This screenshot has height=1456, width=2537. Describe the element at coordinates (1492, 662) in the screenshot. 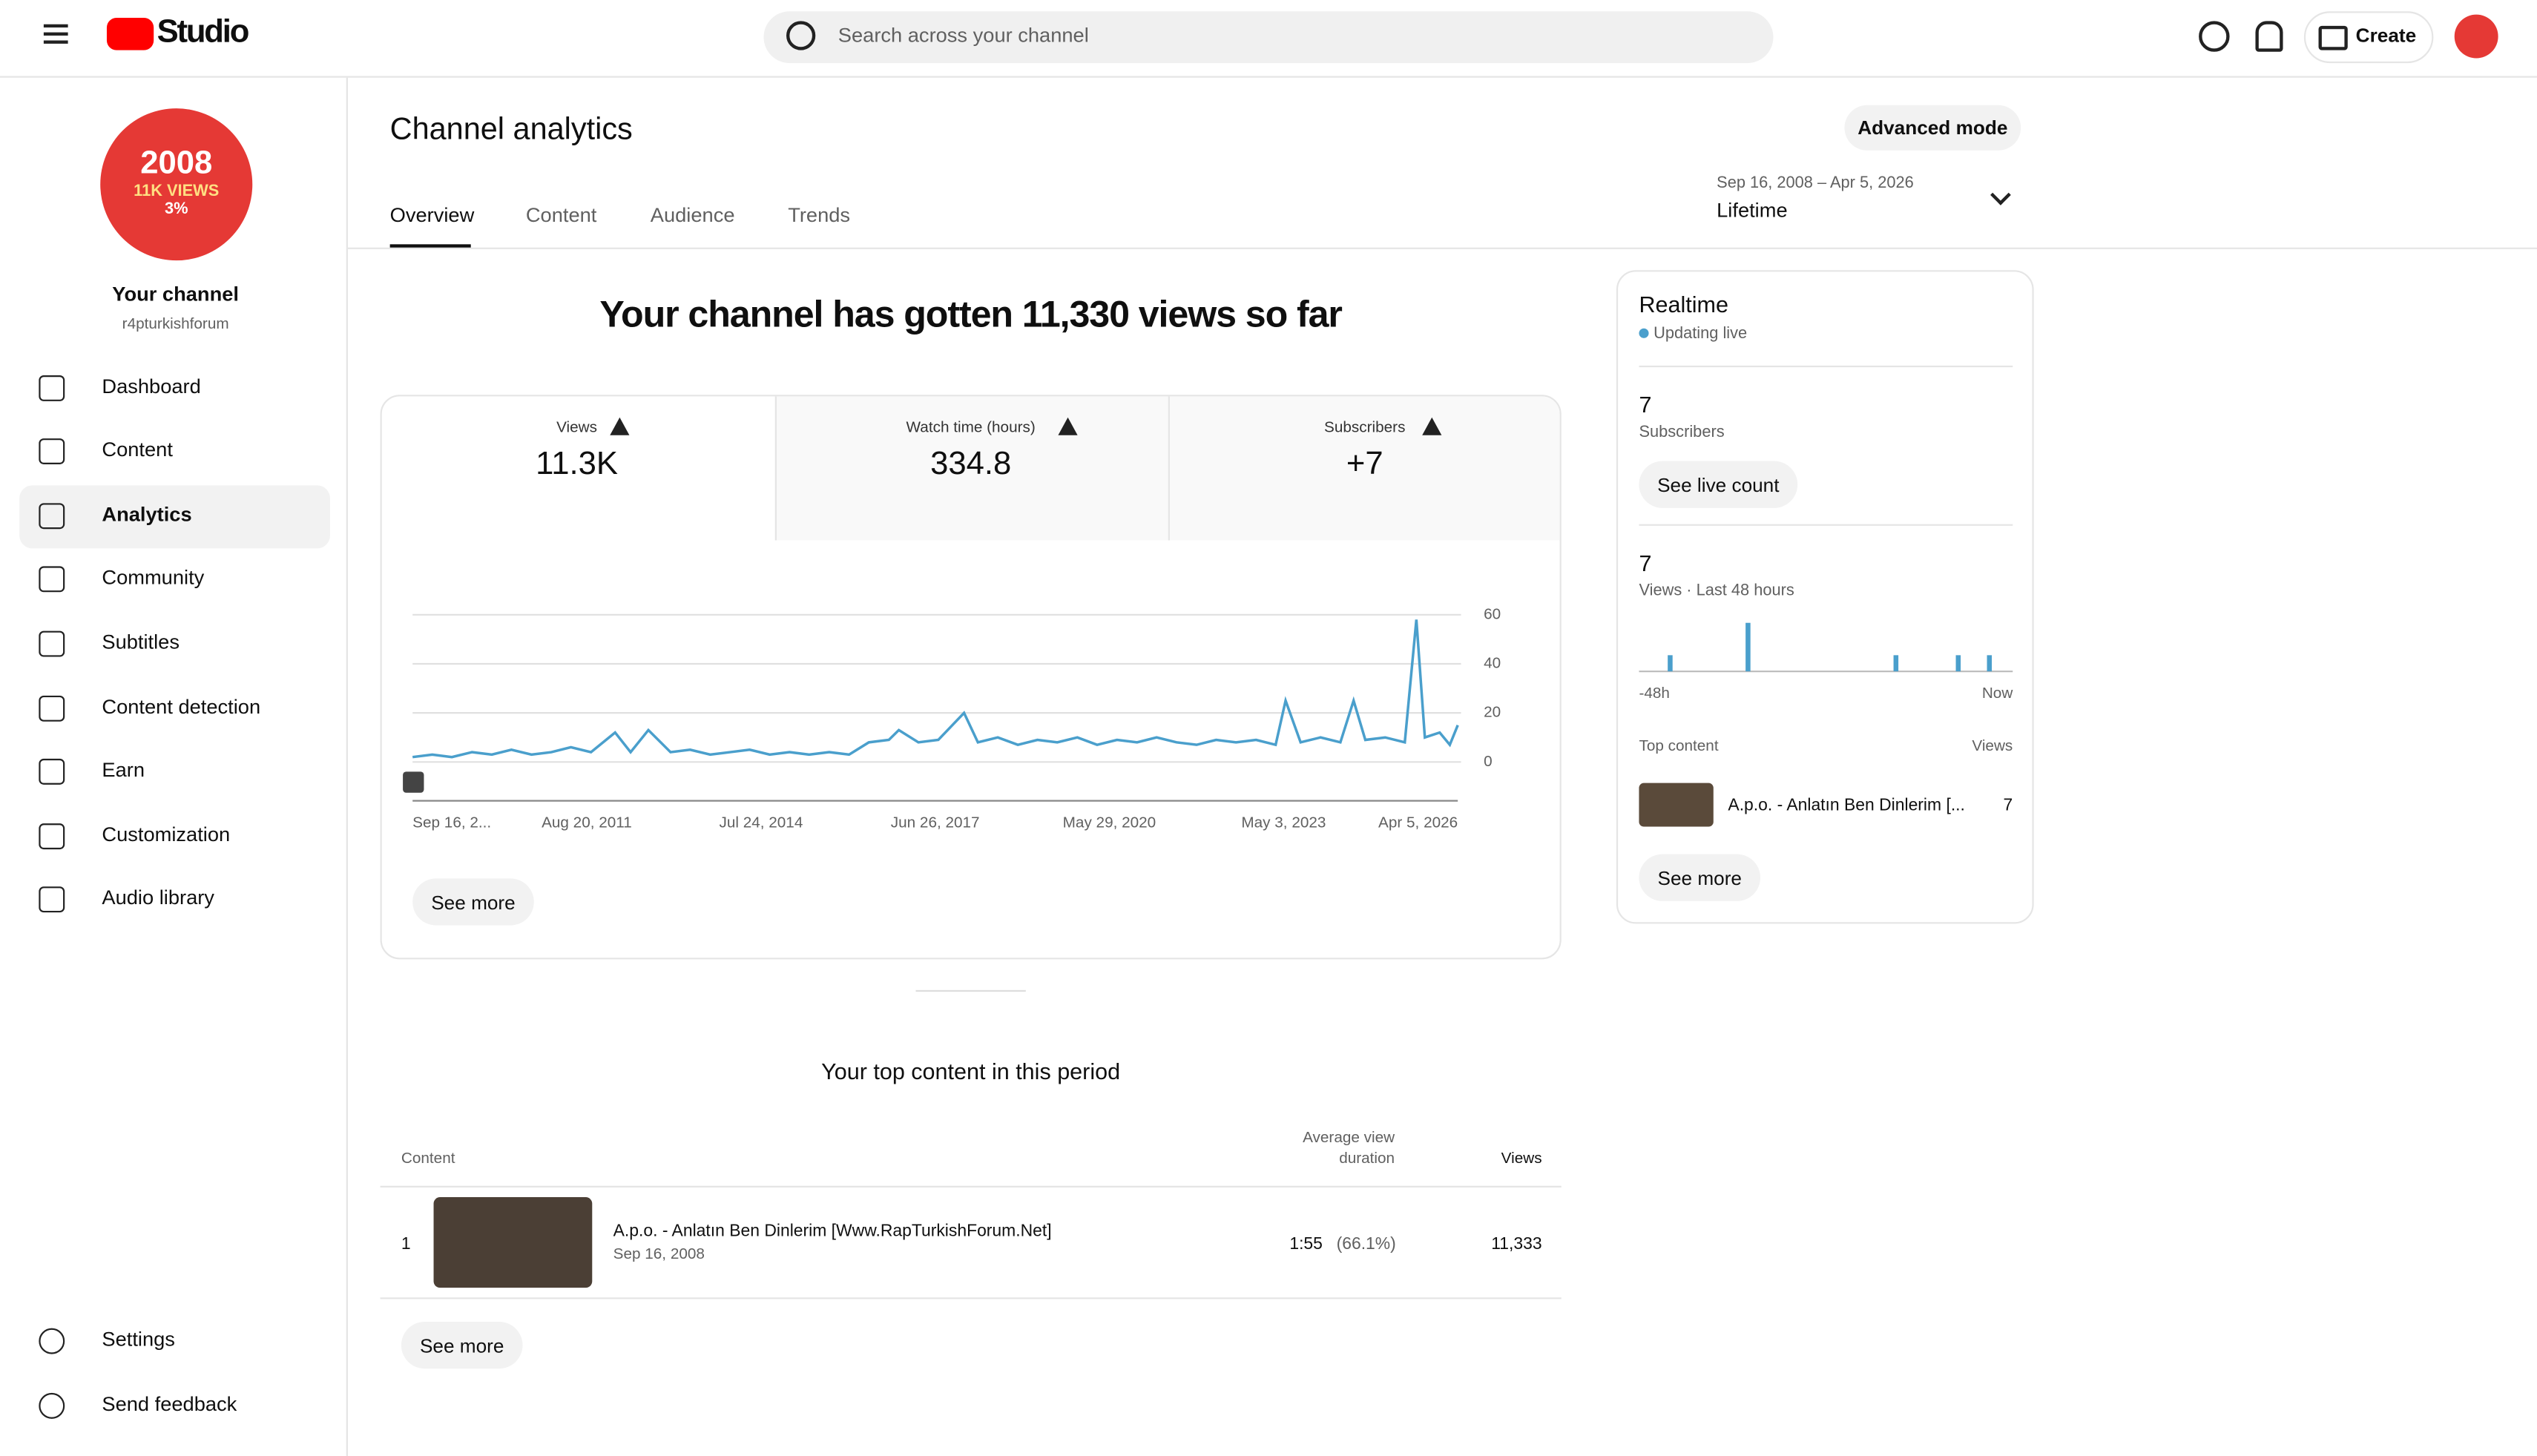

I see `y-tick-label: 40` at that location.